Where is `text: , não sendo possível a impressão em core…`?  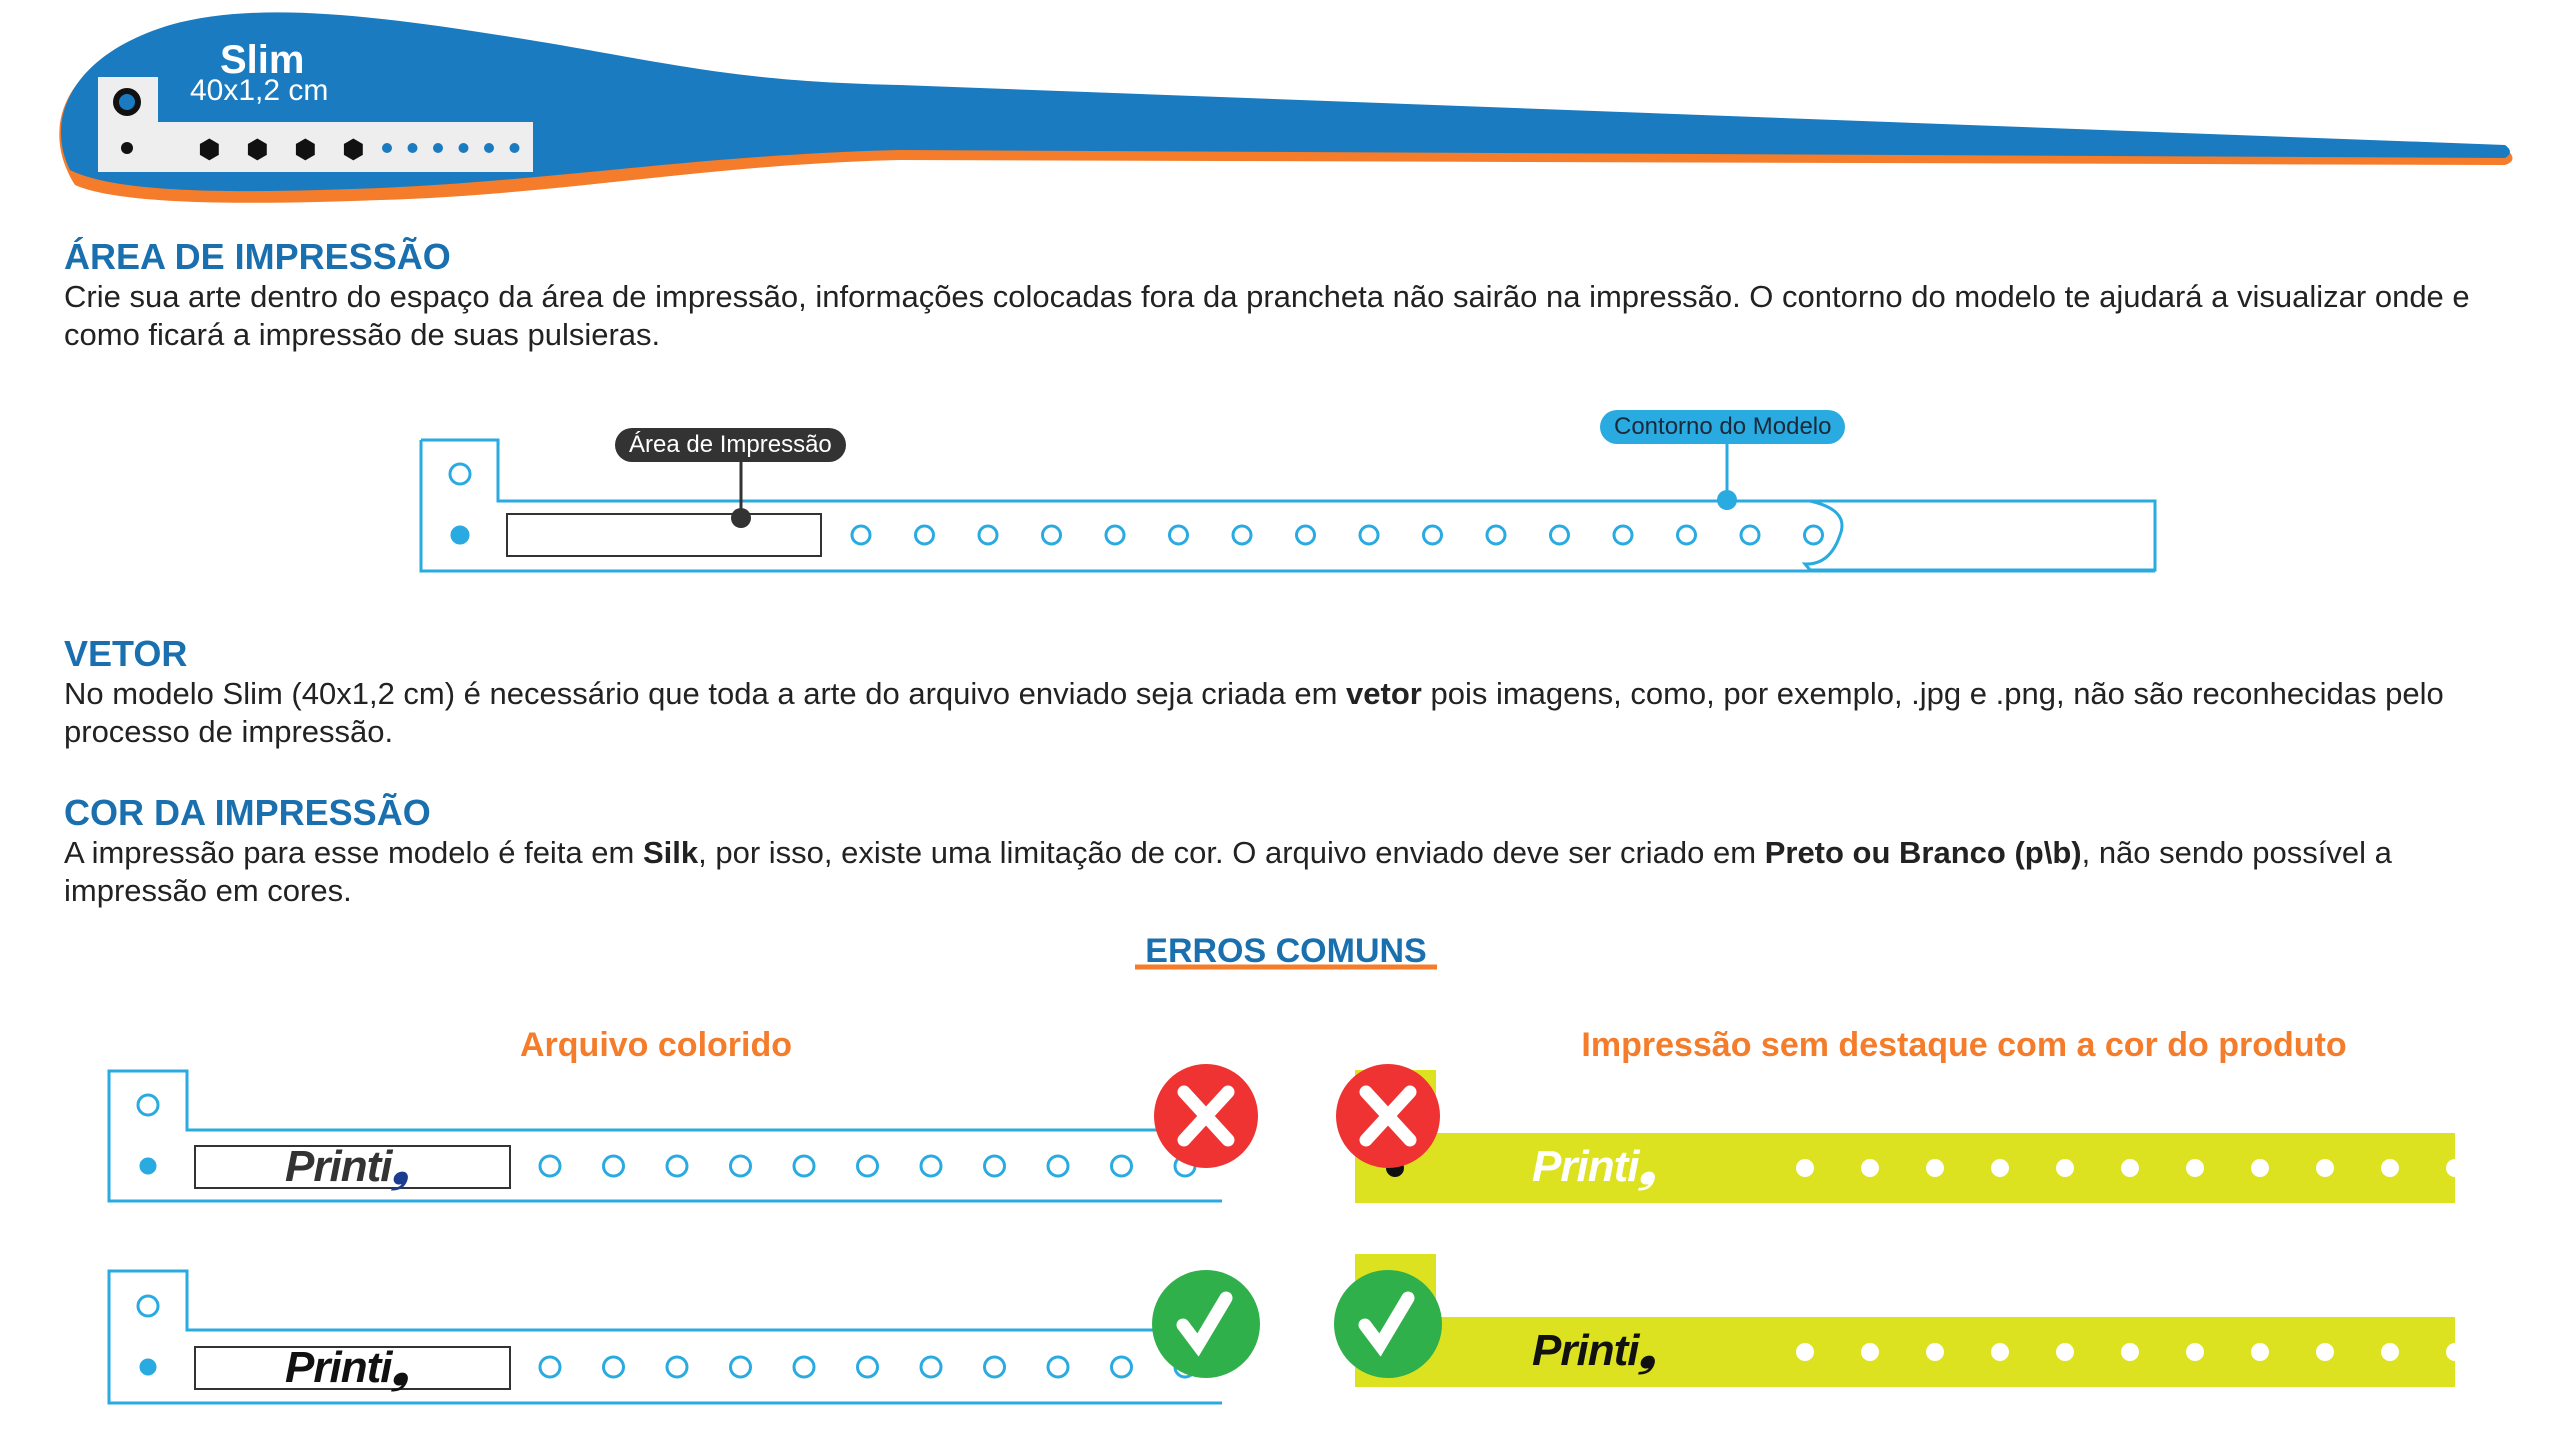
text: , não sendo possível a impressão em core… is located at coordinates (1228, 871).